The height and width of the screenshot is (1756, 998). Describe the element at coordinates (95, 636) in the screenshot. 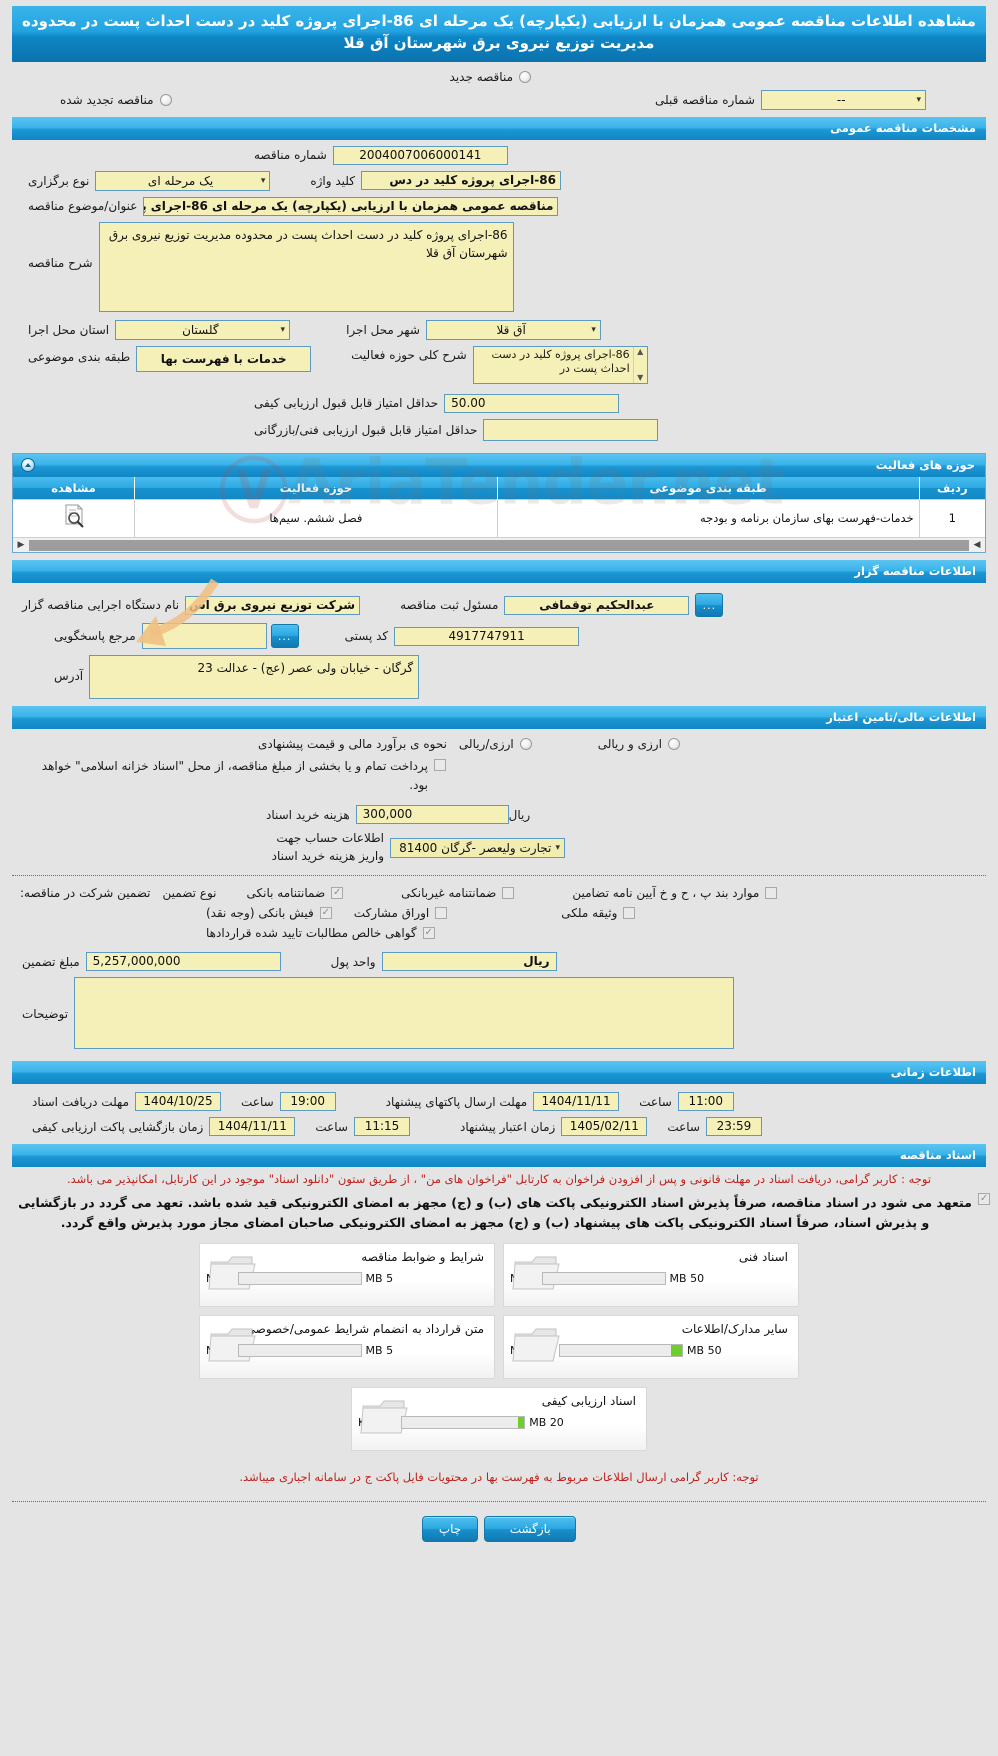

I see `contact-label: مرجع پاسخگویی` at that location.